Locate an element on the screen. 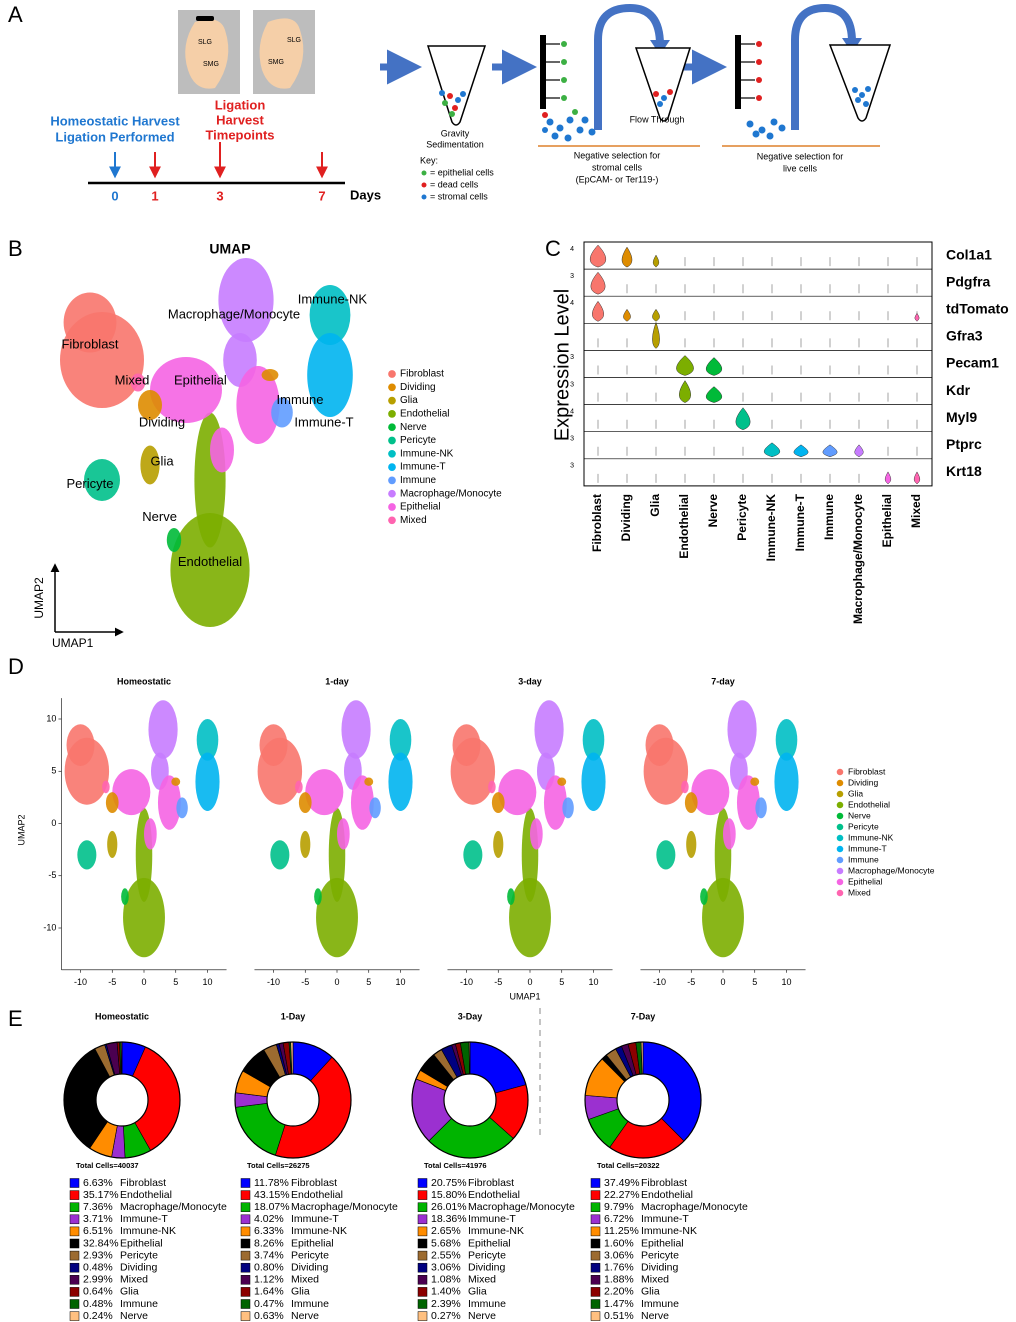  value-label: 0.24% is located at coordinates (98, 1316).